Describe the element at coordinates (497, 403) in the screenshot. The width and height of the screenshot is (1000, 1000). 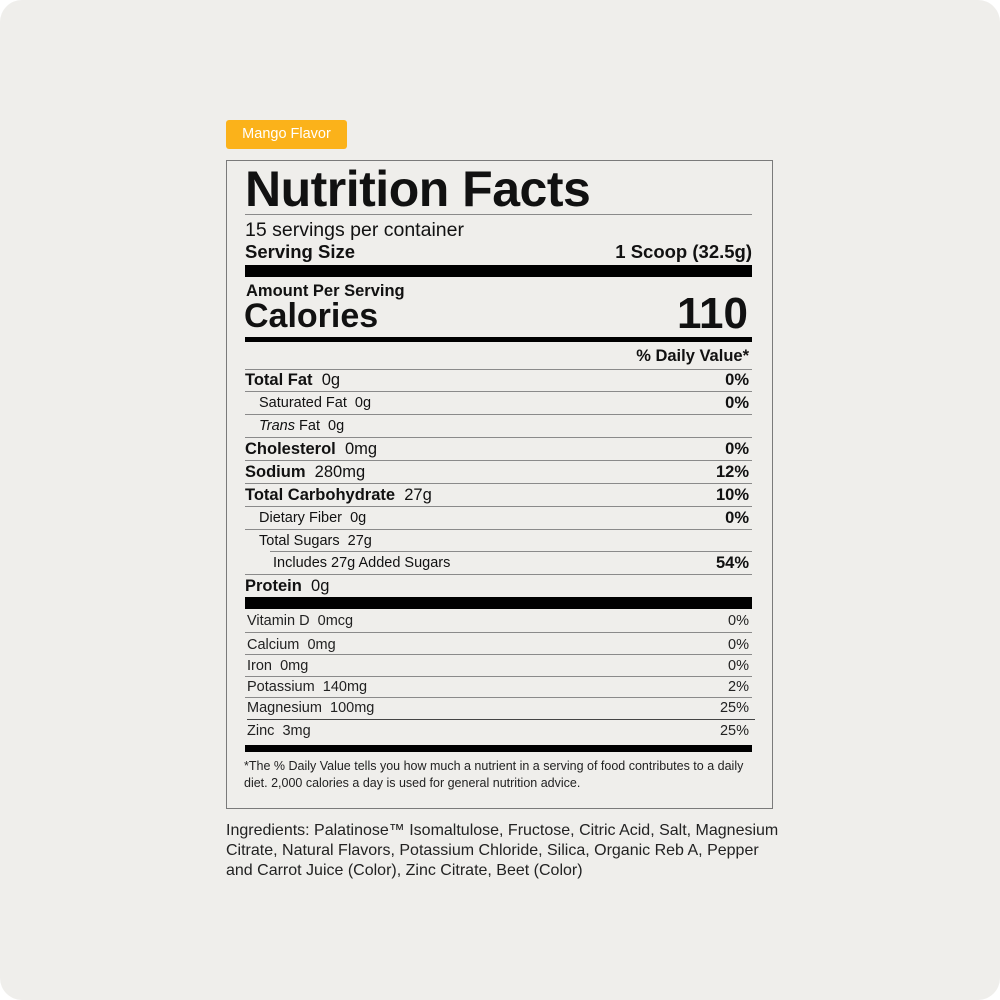
I see `nutrient-row-saturated-fat: Saturated Fat 0g 0%` at that location.